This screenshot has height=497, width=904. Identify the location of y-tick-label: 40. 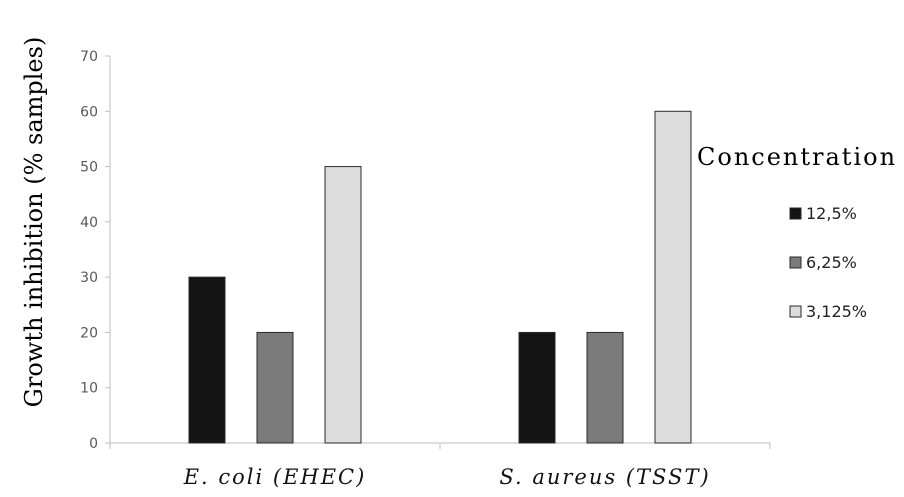
(89, 223).